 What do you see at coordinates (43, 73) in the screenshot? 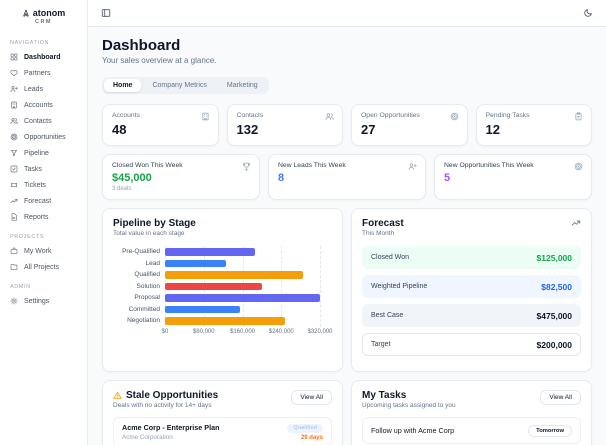
I see `sidebar-item-partners: Partners` at bounding box center [43, 73].